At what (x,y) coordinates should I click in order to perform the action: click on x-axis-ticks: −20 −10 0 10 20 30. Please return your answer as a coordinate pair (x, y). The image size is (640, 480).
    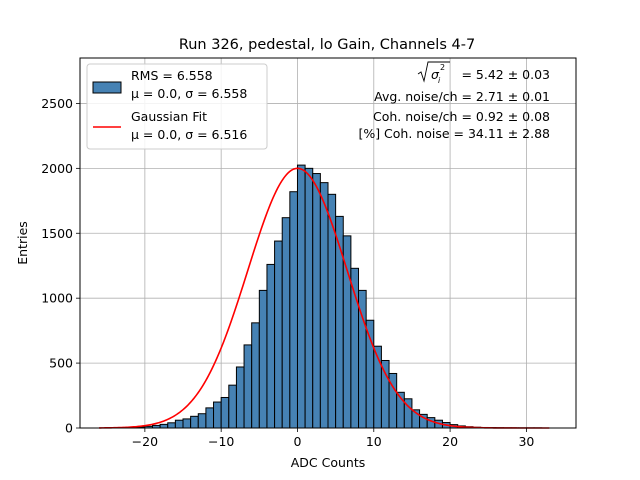
    Looking at the image, I should click on (333, 438).